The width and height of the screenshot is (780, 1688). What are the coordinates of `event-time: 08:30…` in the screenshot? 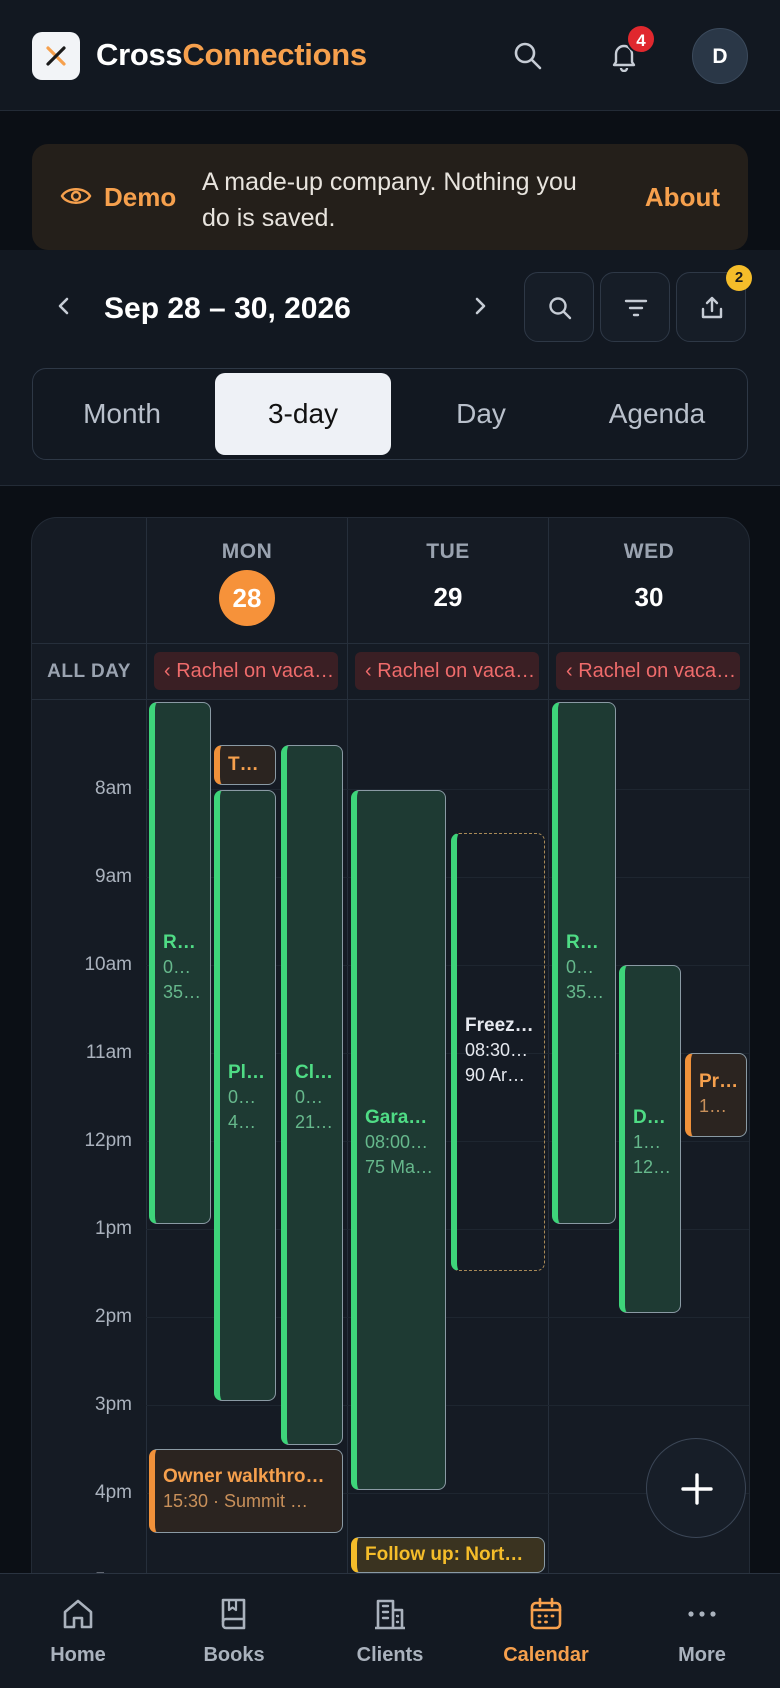 It's located at (497, 1050).